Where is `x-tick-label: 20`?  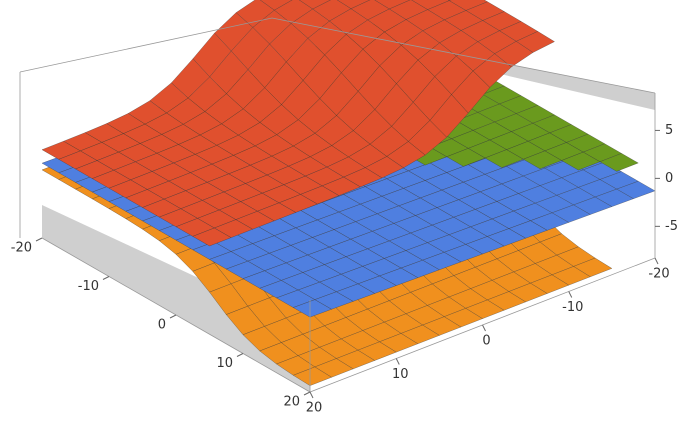
x-tick-label: 20 is located at coordinates (291, 402).